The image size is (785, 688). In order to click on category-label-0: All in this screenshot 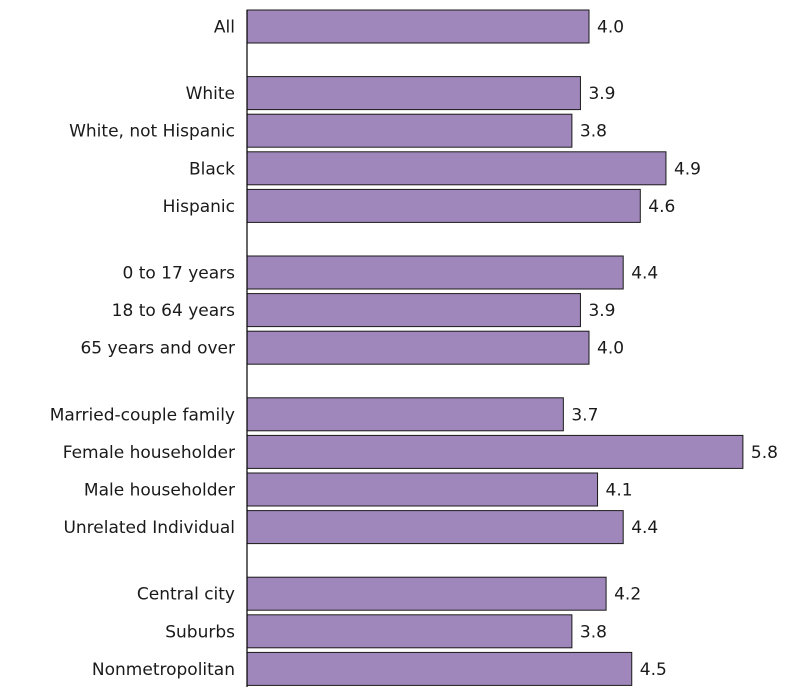, I will do `click(224, 28)`.